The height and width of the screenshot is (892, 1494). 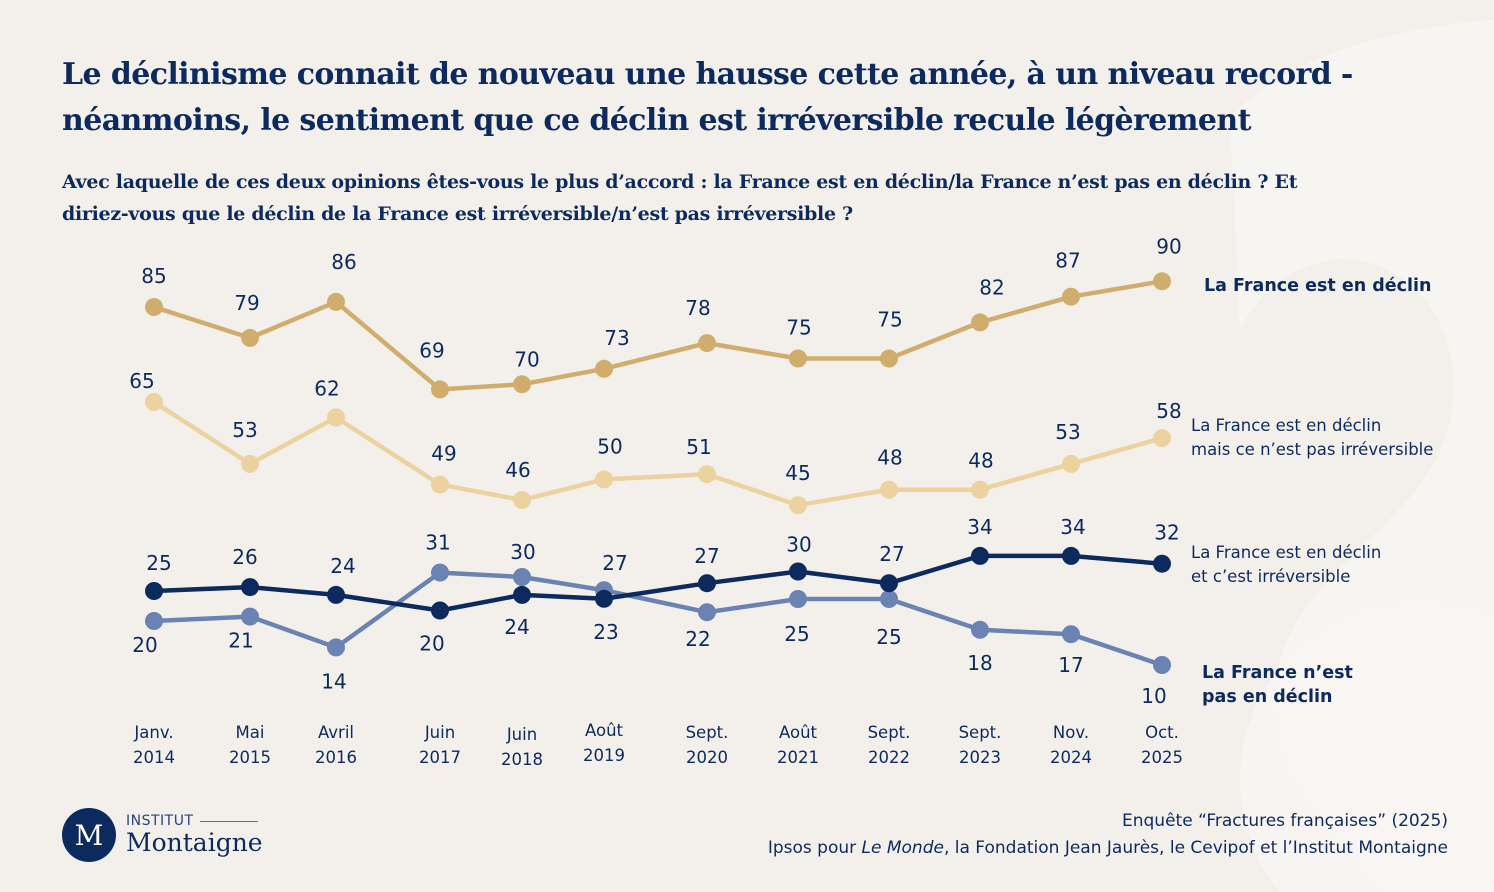 What do you see at coordinates (798, 545) in the screenshot?
I see `data-label-irreversible: 30` at bounding box center [798, 545].